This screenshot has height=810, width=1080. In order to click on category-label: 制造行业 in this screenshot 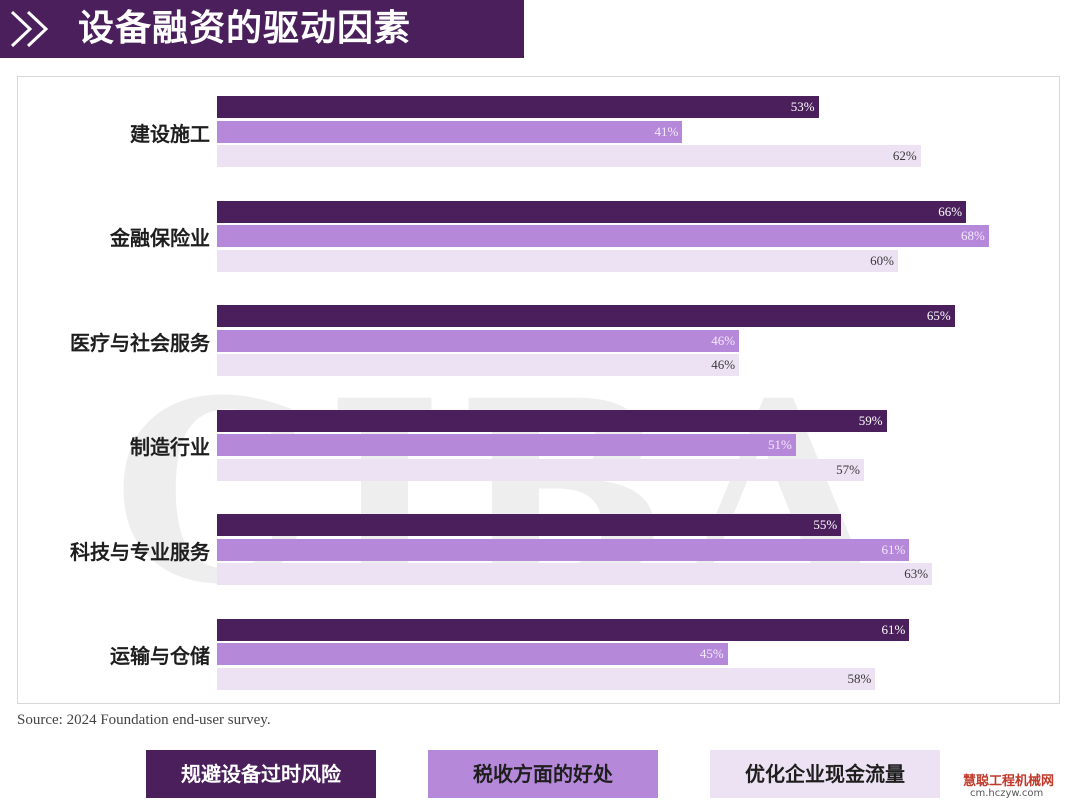, I will do `click(170, 447)`.